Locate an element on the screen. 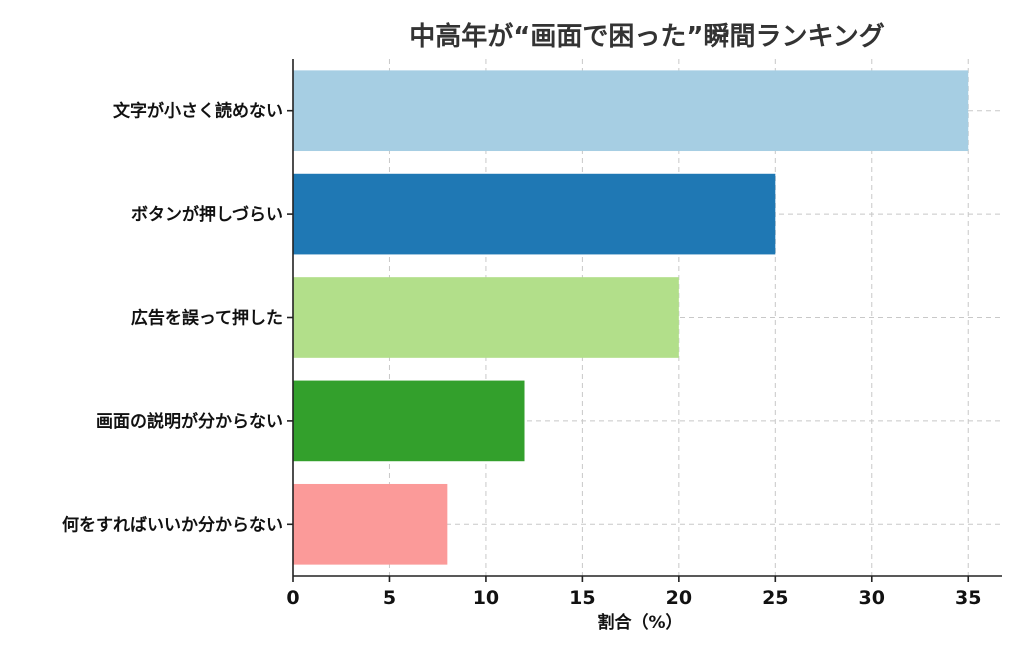  category-label-2: 広告を誤って押した is located at coordinates (207, 318).